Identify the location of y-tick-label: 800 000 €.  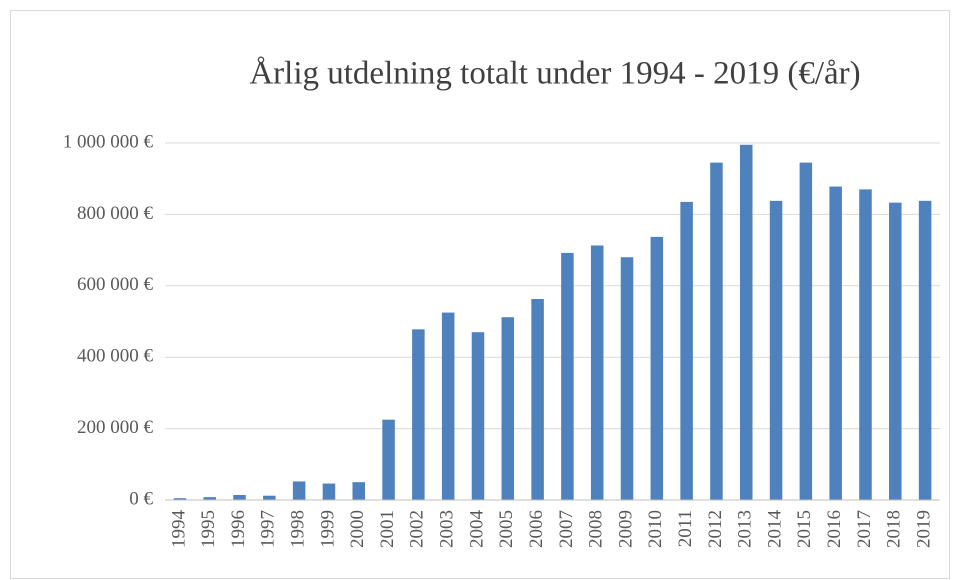
(115, 213).